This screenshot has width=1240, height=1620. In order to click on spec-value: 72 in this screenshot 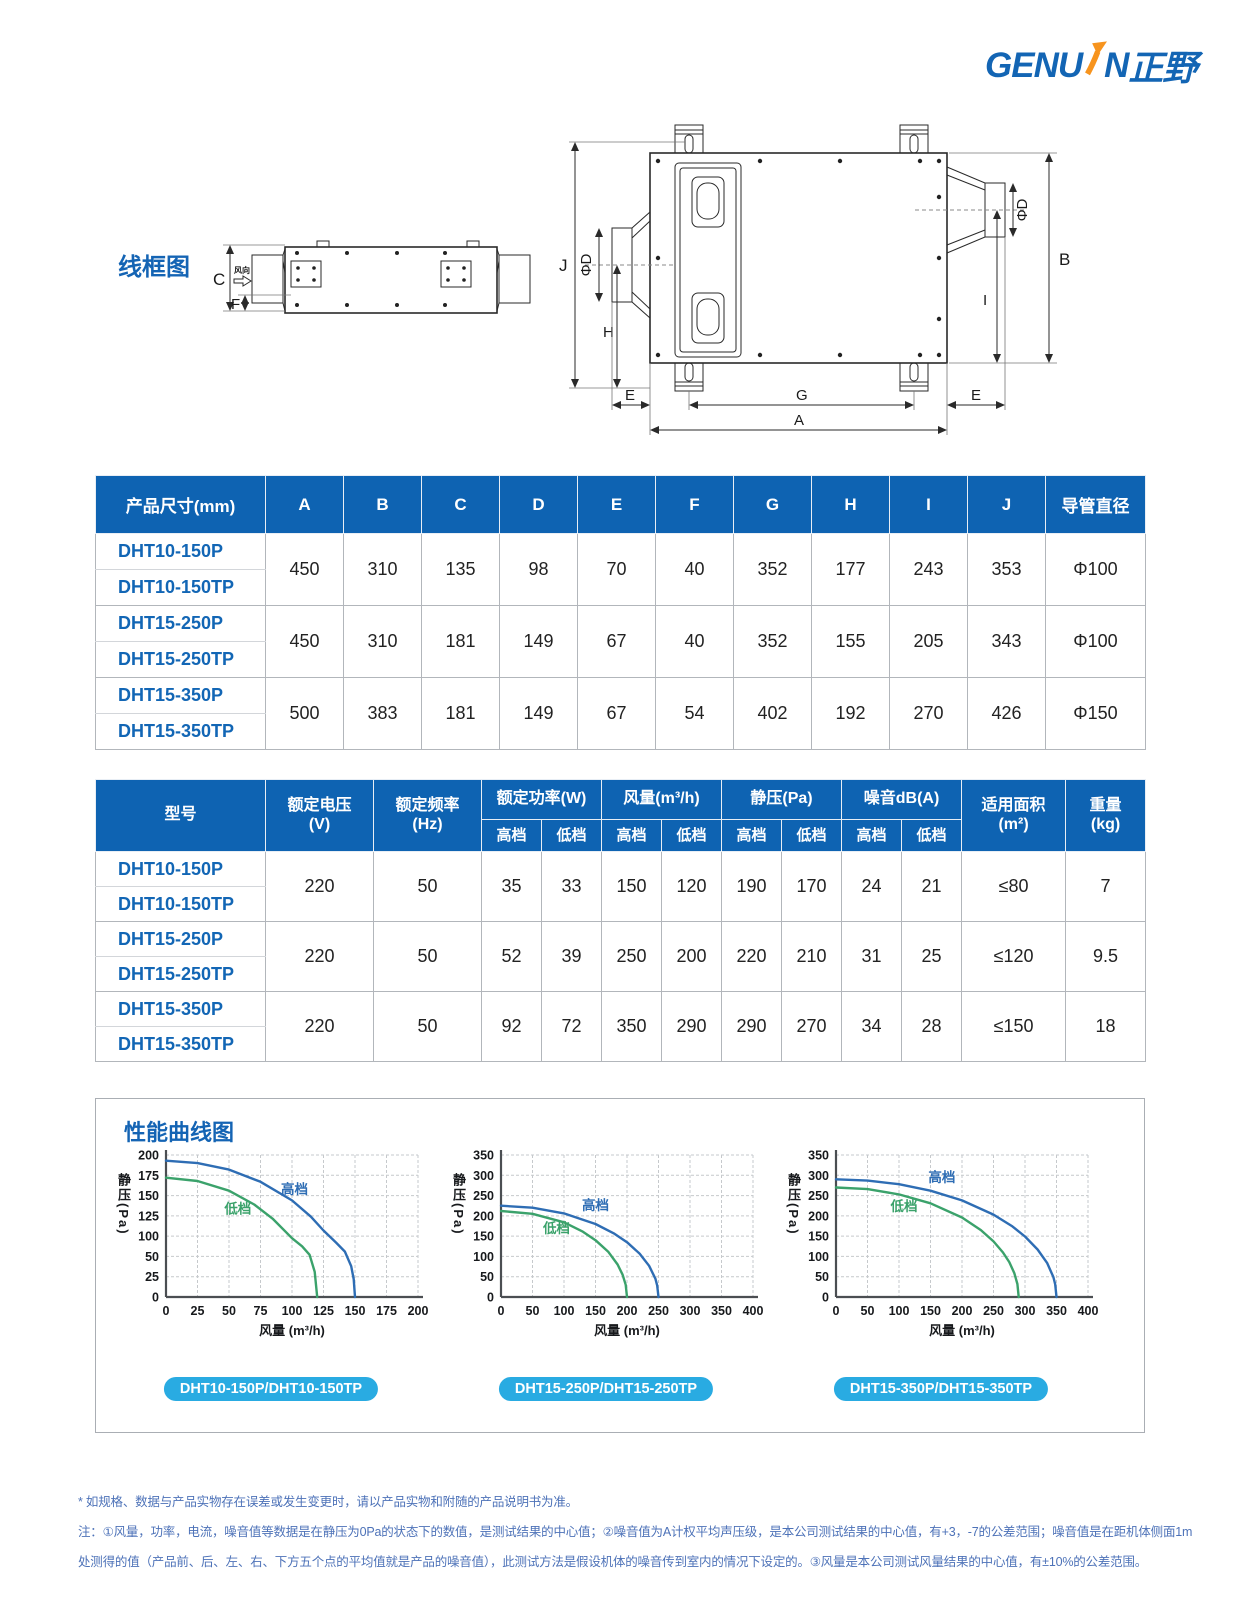, I will do `click(571, 1026)`.